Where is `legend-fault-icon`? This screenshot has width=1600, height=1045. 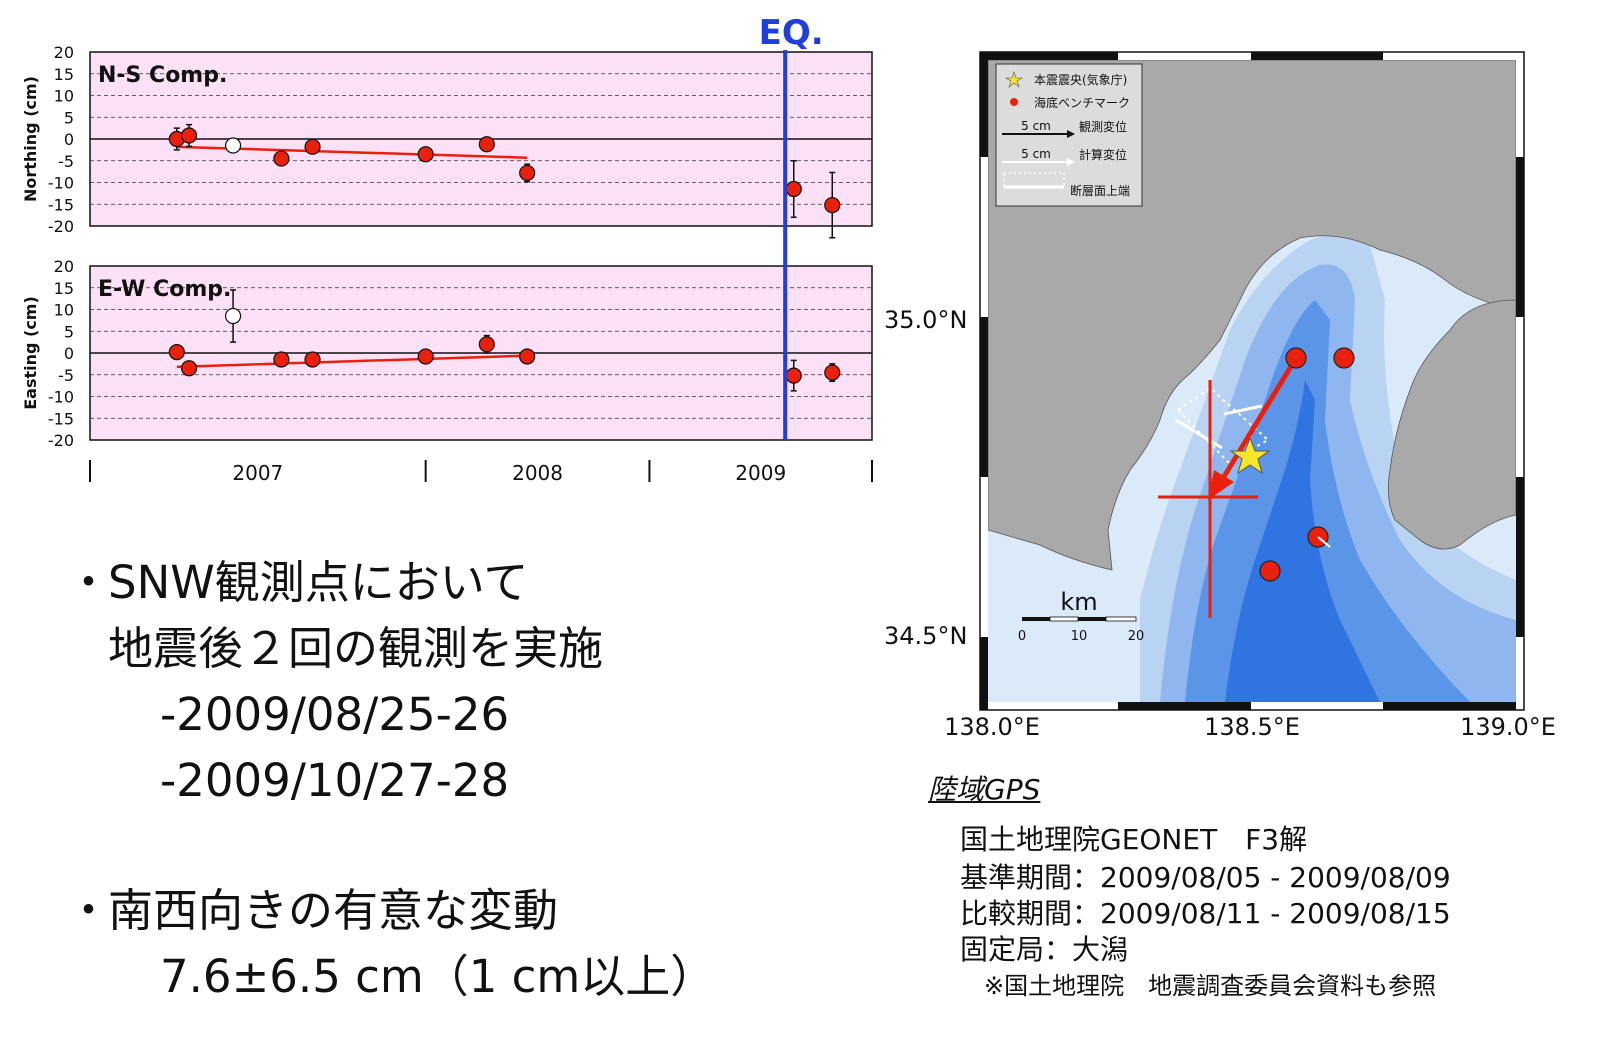 legend-fault-icon is located at coordinates (1034, 180).